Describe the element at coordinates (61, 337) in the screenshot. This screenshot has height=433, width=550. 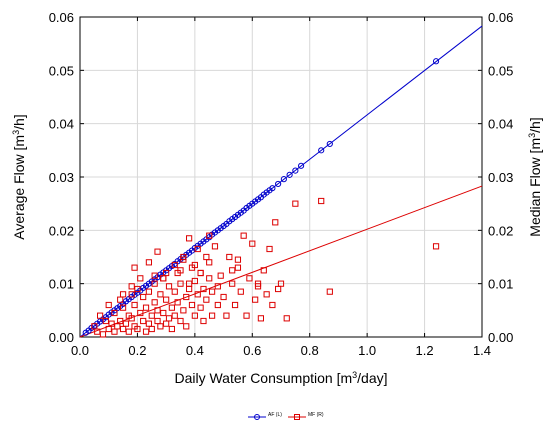
I see `y-tick-label-left: 0.00` at that location.